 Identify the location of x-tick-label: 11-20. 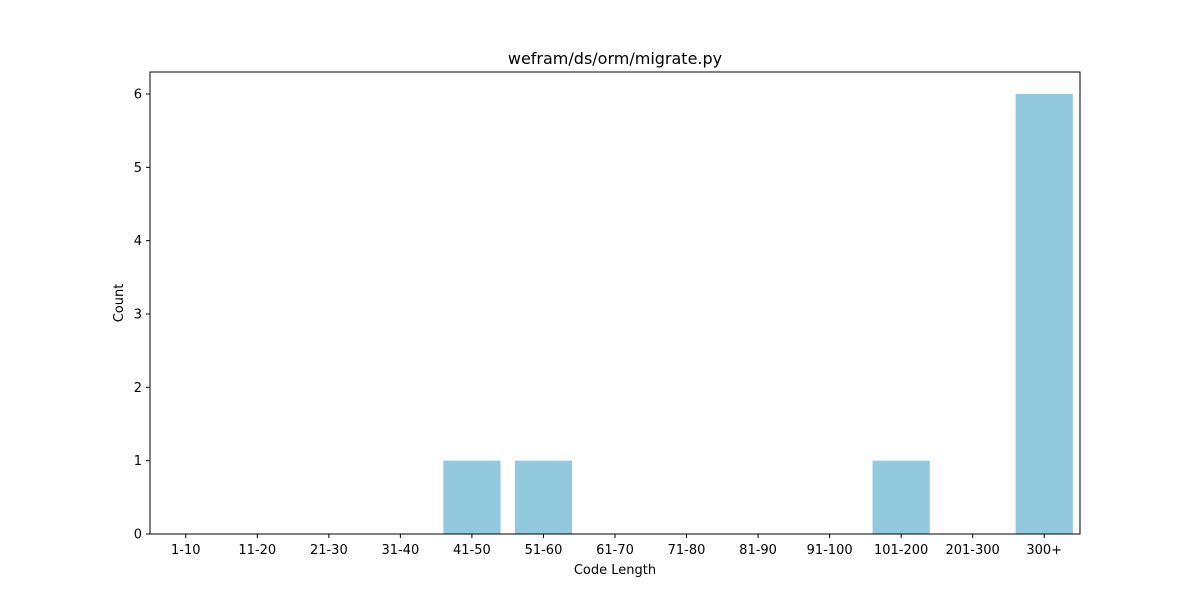
(257, 550).